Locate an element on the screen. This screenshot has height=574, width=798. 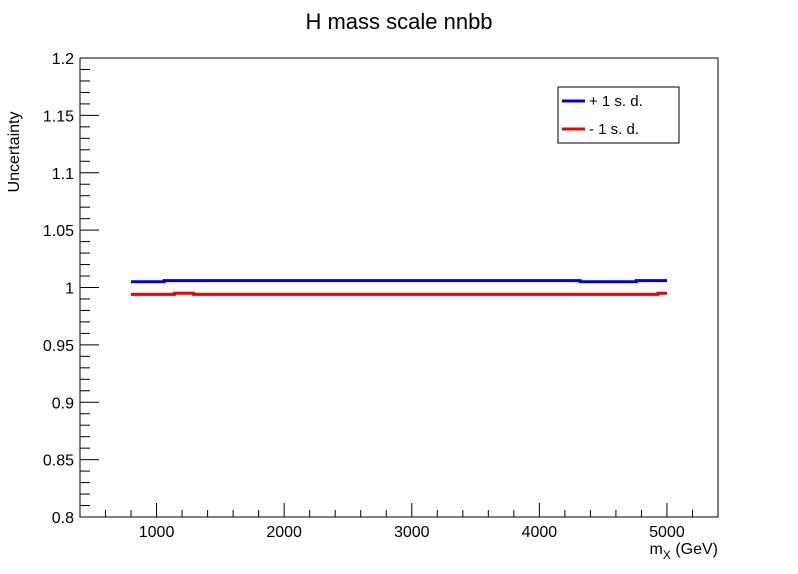
legend: + 1 s. d. - 1 s. d. is located at coordinates (618, 115).